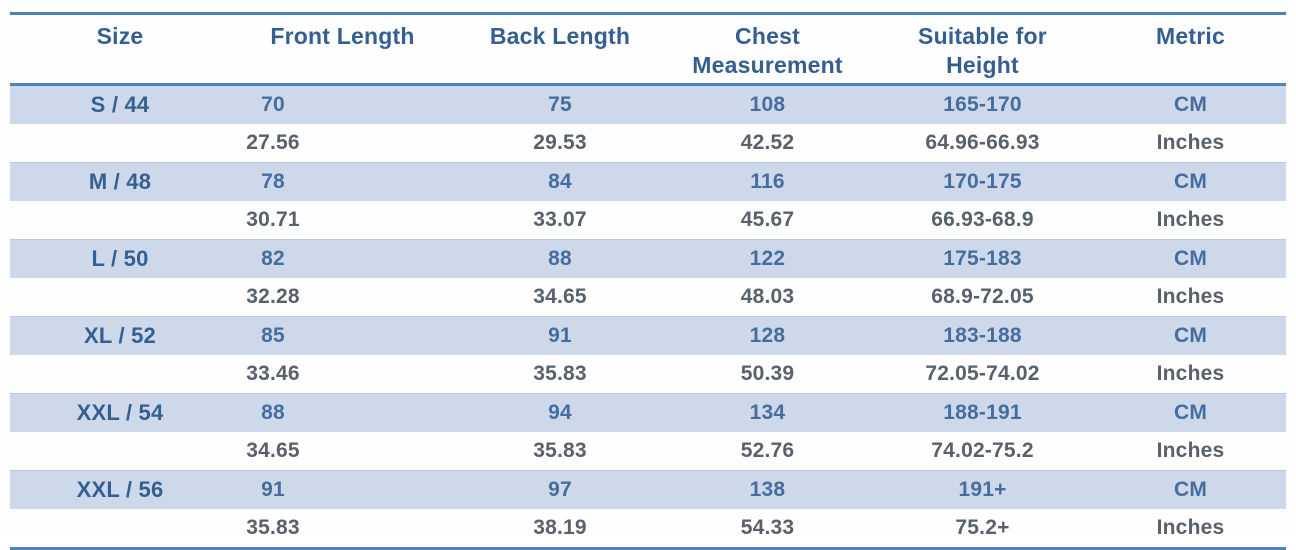  Describe the element at coordinates (560, 296) in the screenshot. I see `back-length-cell: 34.65` at that location.